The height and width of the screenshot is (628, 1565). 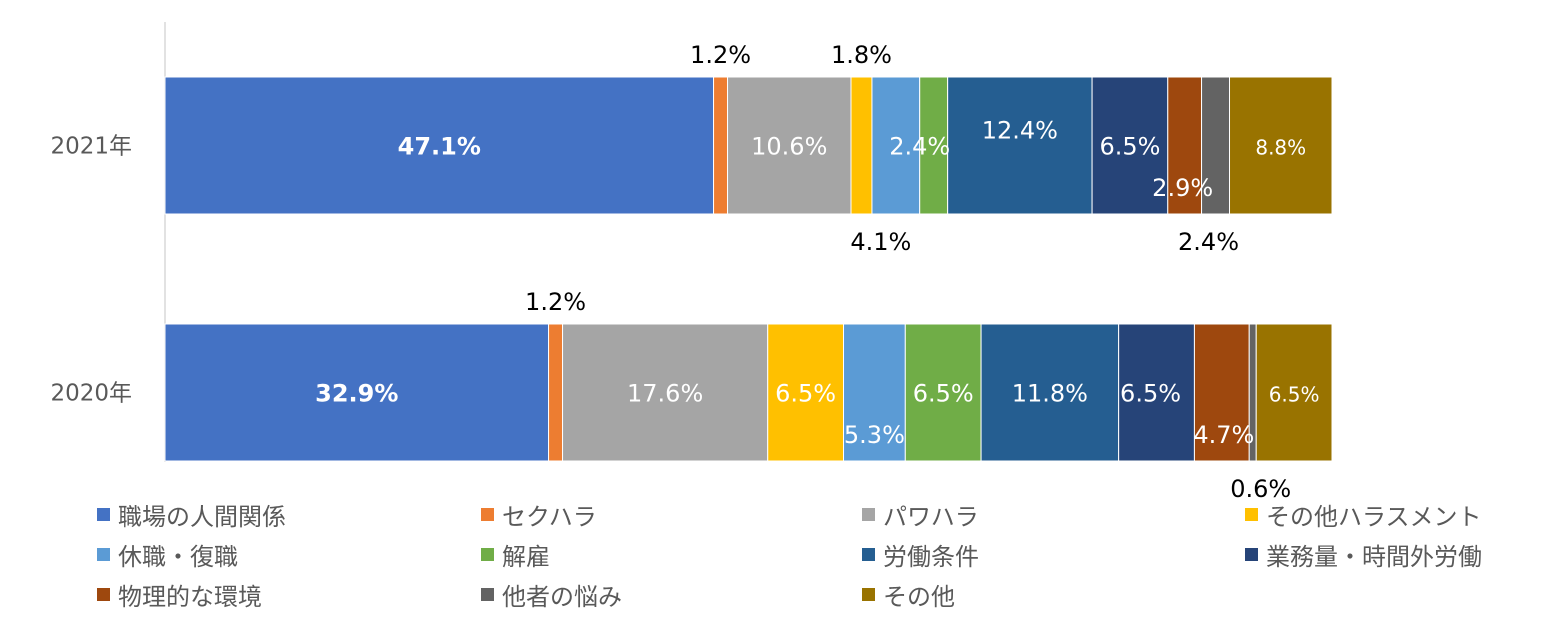 I want to click on data-label: 1.8%, so click(x=861, y=55).